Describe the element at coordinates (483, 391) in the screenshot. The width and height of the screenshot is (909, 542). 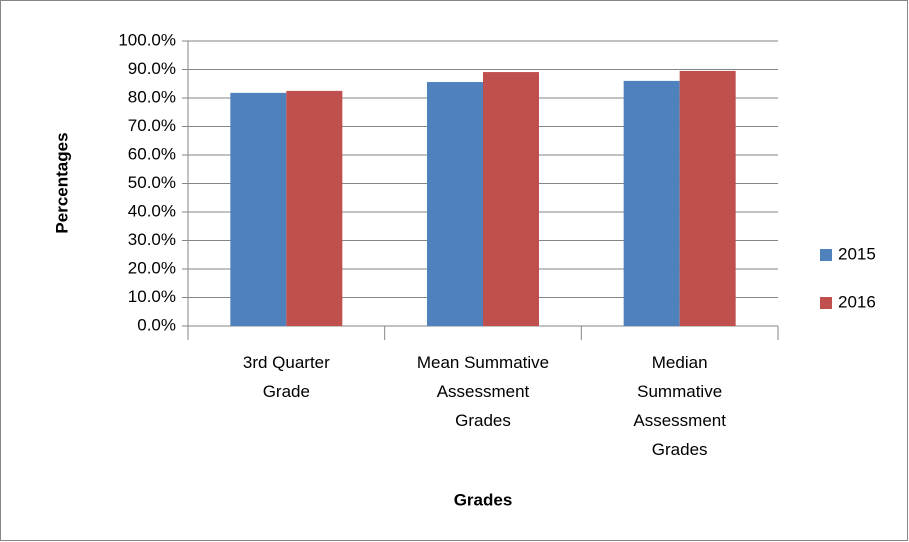
I see `x-tick-label: Mean Summative Assessment Grades` at that location.